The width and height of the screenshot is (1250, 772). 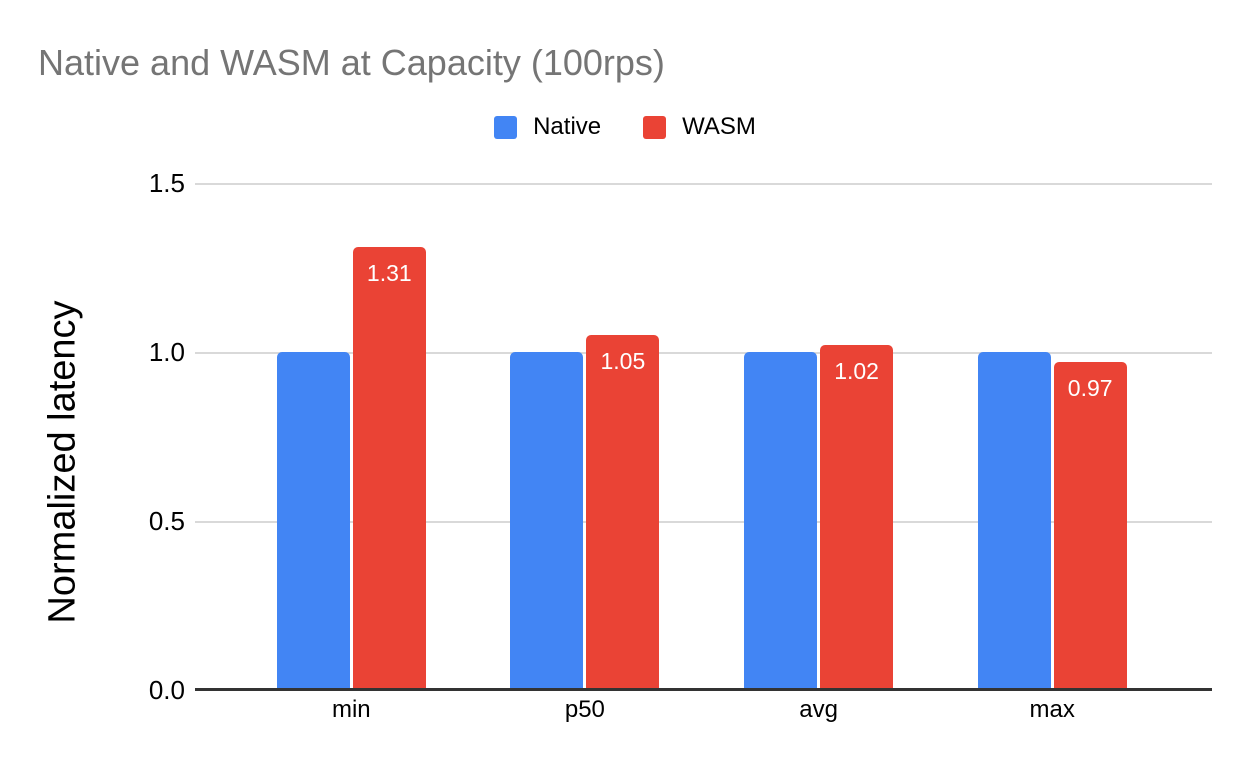 I want to click on x-category-label-min: min, so click(x=351, y=709).